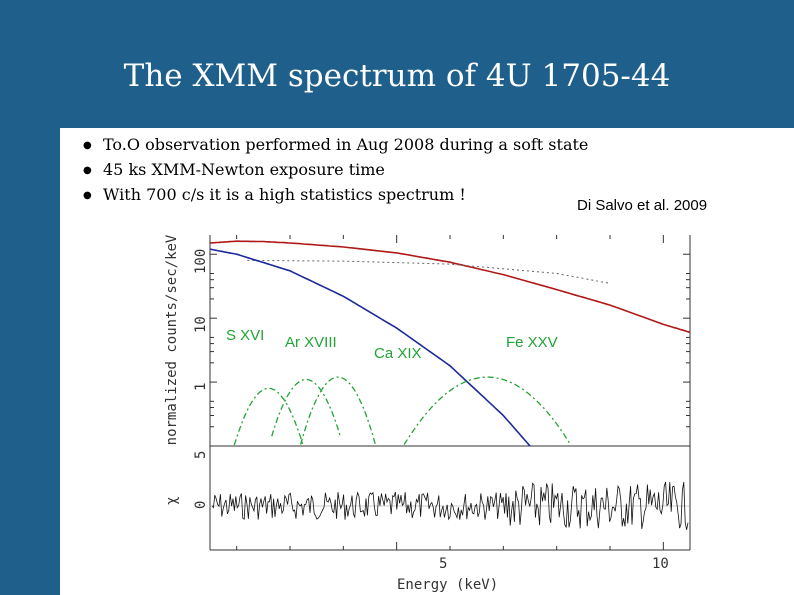  Describe the element at coordinates (450, 287) in the screenshot. I see `total-model-curve` at that location.